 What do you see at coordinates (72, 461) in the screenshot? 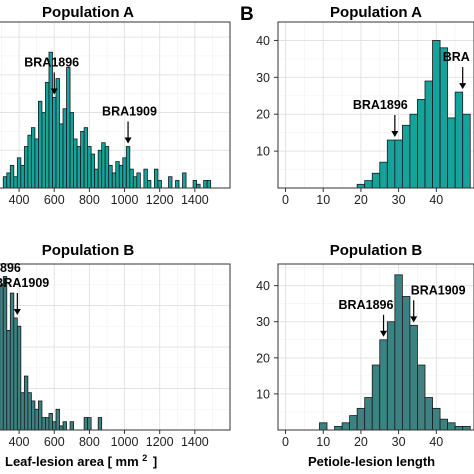
I see `x-axis-label-leaf-main: Leaf-lesion area [ mm` at bounding box center [72, 461].